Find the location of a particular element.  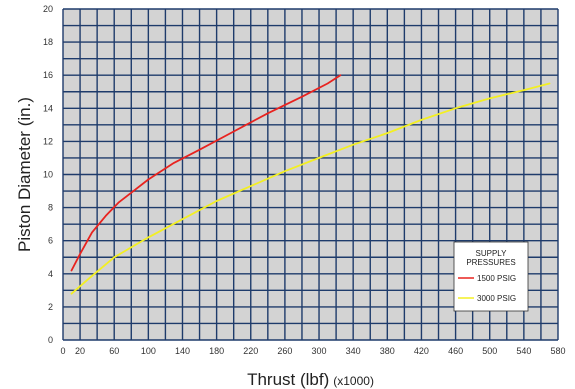

x-tick-label: 500 is located at coordinates (489, 351).